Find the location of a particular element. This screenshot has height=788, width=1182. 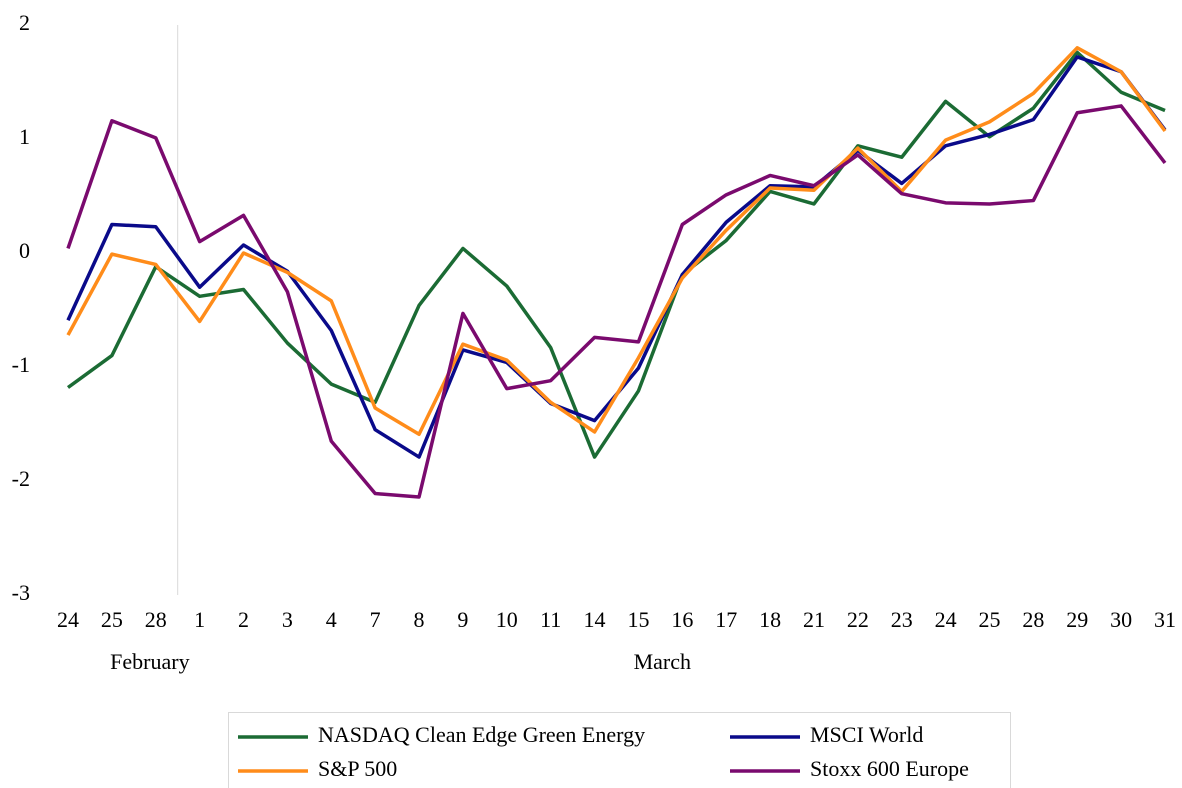

y-tick-label: -1 is located at coordinates (21, 364).